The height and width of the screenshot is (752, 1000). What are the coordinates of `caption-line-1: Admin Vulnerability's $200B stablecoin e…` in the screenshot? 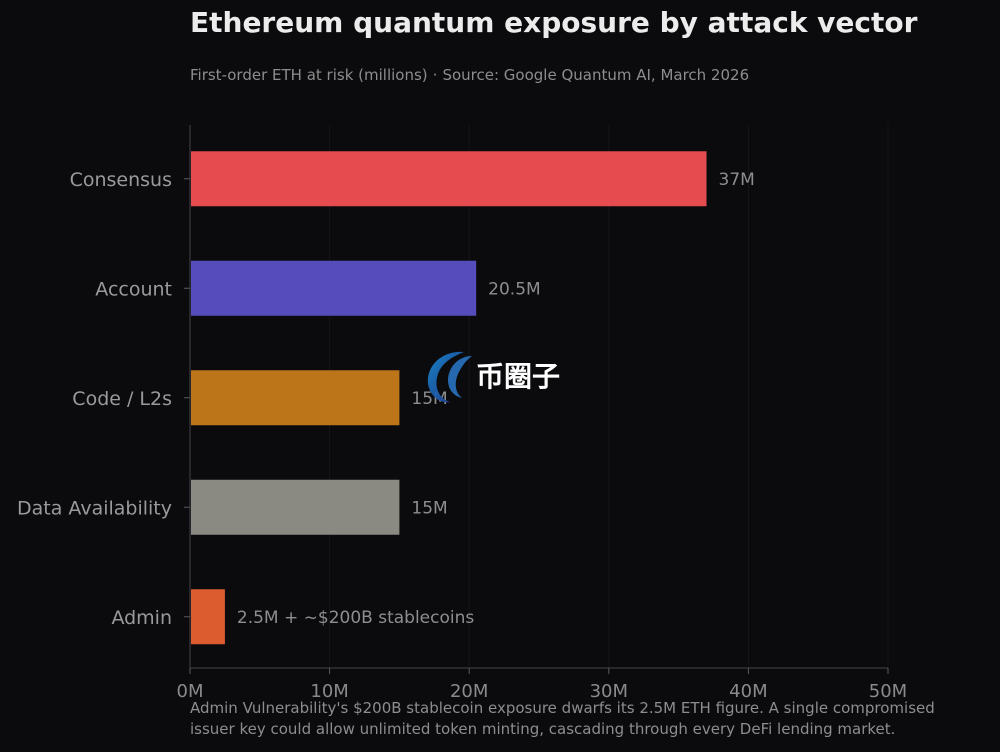 It's located at (562, 708).